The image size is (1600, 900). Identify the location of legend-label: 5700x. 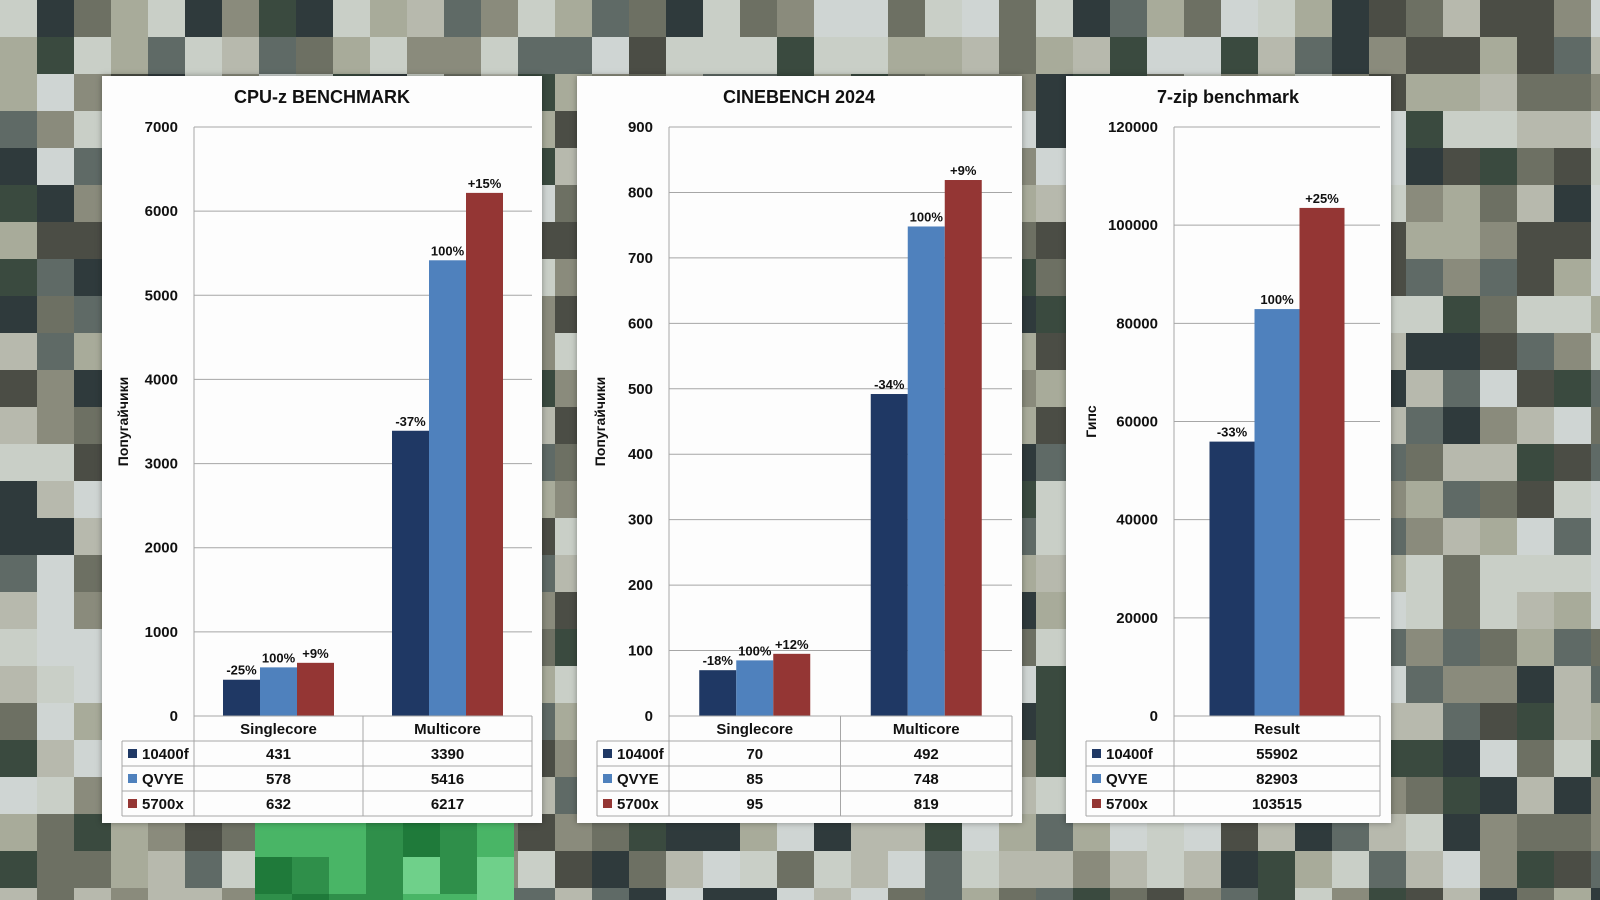
(163, 804).